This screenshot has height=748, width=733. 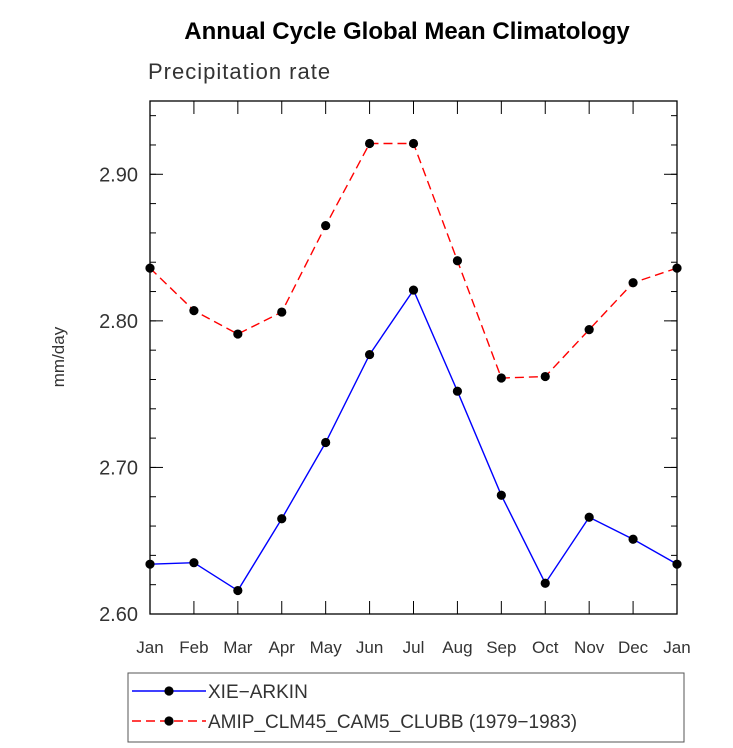 What do you see at coordinates (407, 31) in the screenshot?
I see `chart-title: Annual Cycle Global Mean Climatology` at bounding box center [407, 31].